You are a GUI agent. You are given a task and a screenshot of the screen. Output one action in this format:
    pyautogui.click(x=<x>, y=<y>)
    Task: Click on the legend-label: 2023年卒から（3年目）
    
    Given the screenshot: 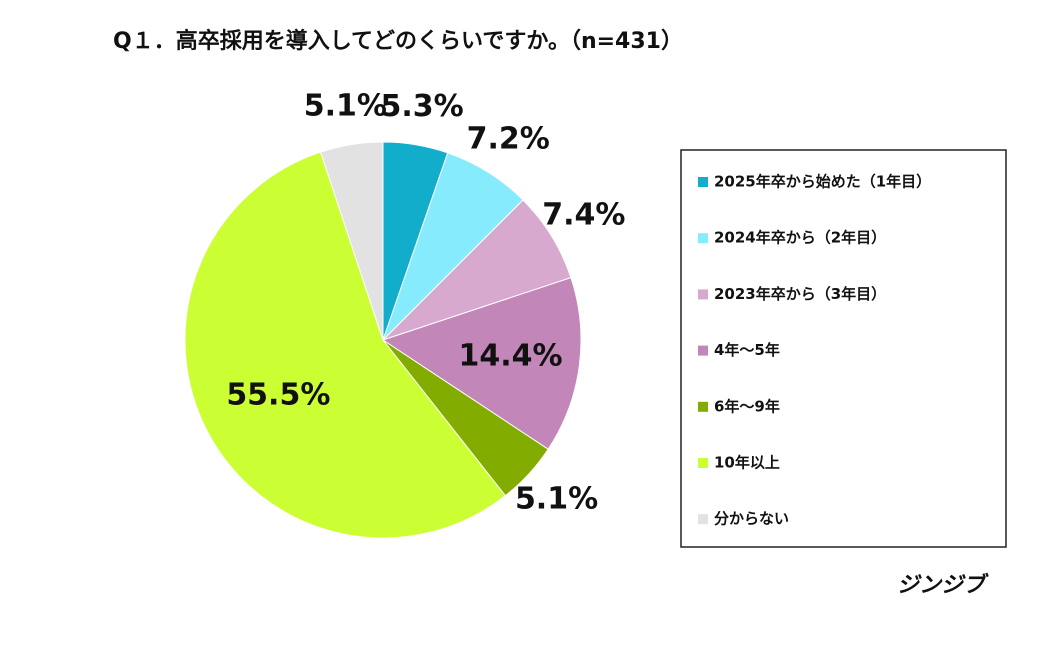 What is the action you would take?
    pyautogui.click(x=800, y=294)
    